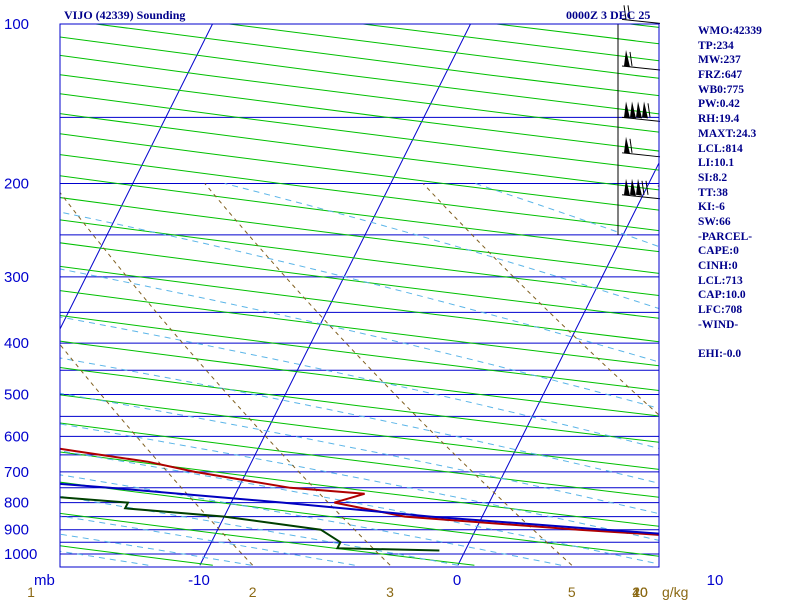 The width and height of the screenshot is (800, 600). Describe the element at coordinates (16, 184) in the screenshot. I see `pressure-tick-label: 200` at that location.